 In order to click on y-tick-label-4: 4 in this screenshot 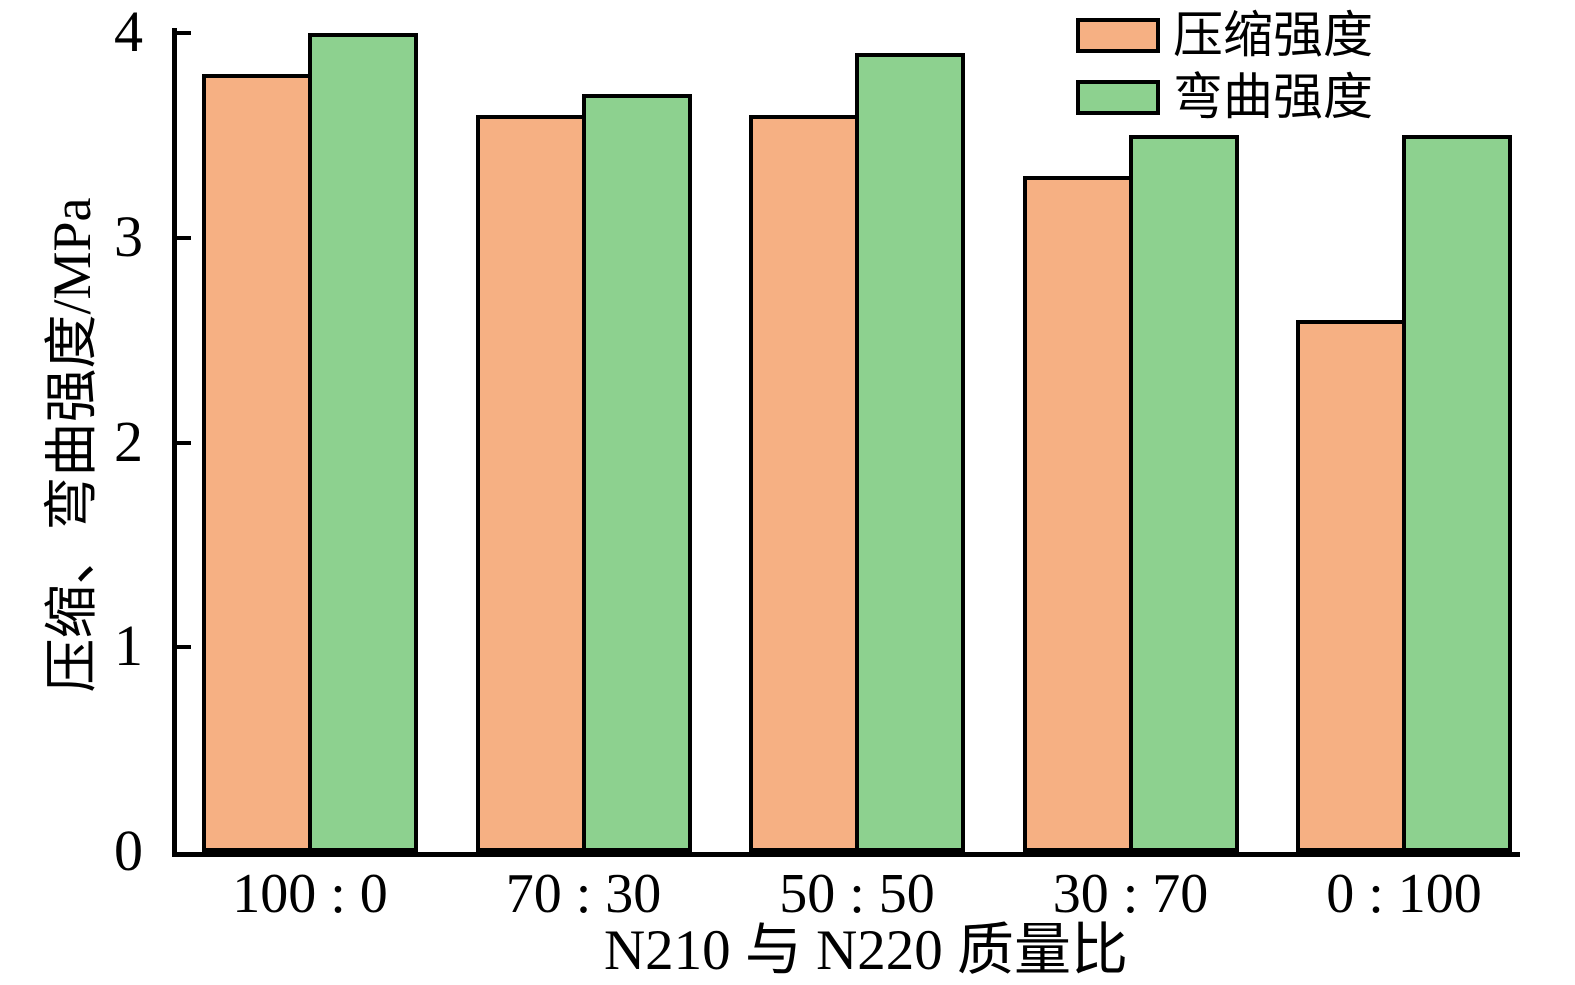, I will do `click(128, 32)`.